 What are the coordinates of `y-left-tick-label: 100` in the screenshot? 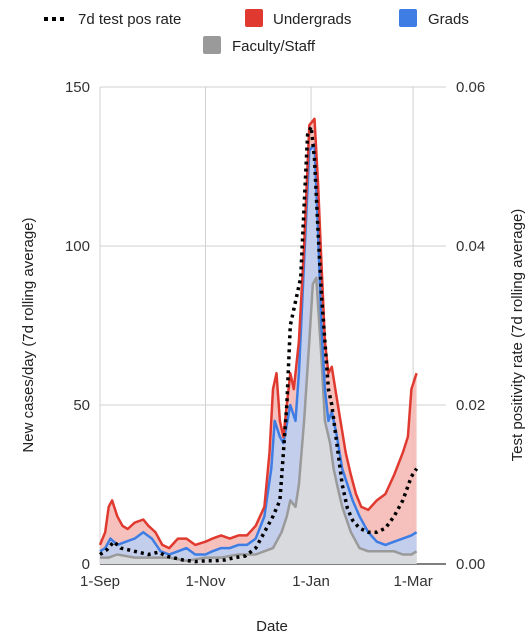 It's located at (77, 246).